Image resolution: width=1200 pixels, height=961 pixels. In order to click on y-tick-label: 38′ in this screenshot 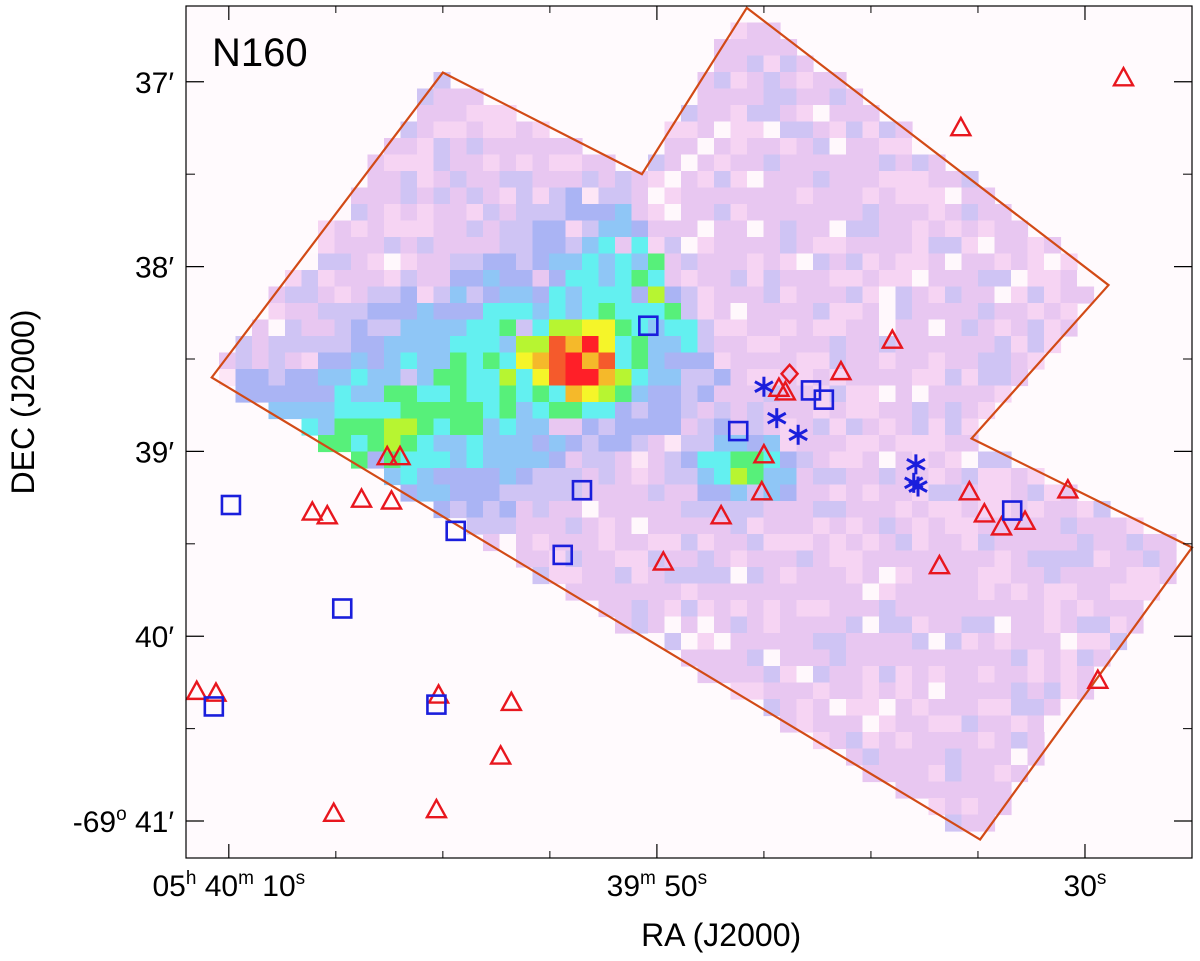, I will do `click(154, 268)`.